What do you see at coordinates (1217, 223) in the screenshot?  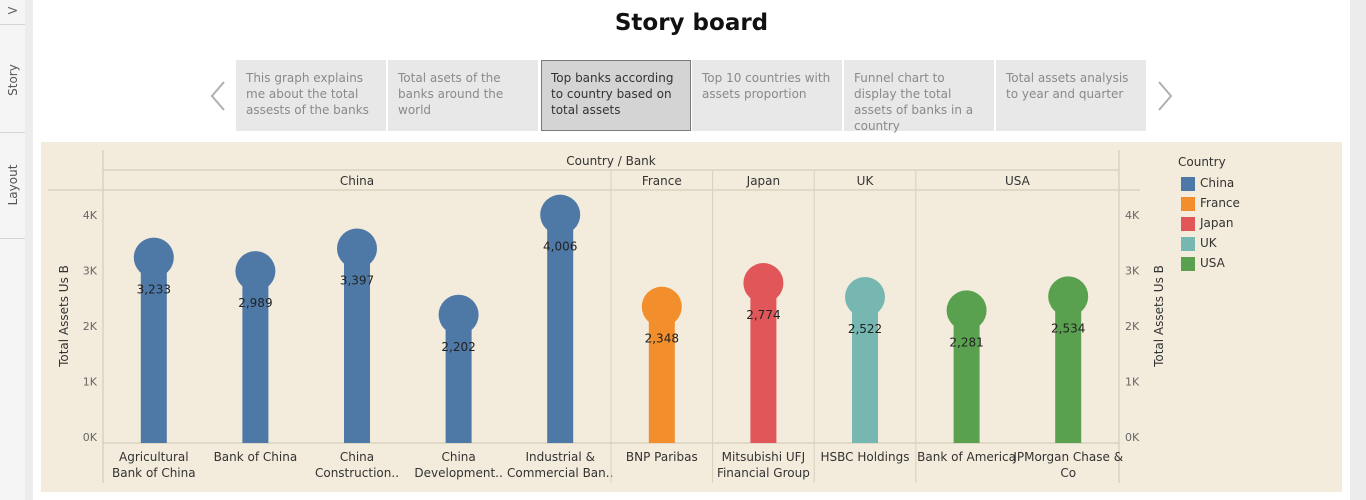 I see `legend-label: Japan` at bounding box center [1217, 223].